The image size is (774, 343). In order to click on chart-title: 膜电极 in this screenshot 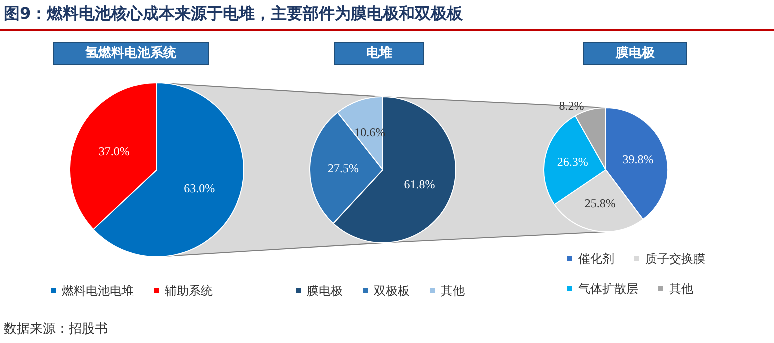, I will do `click(635, 53)`.